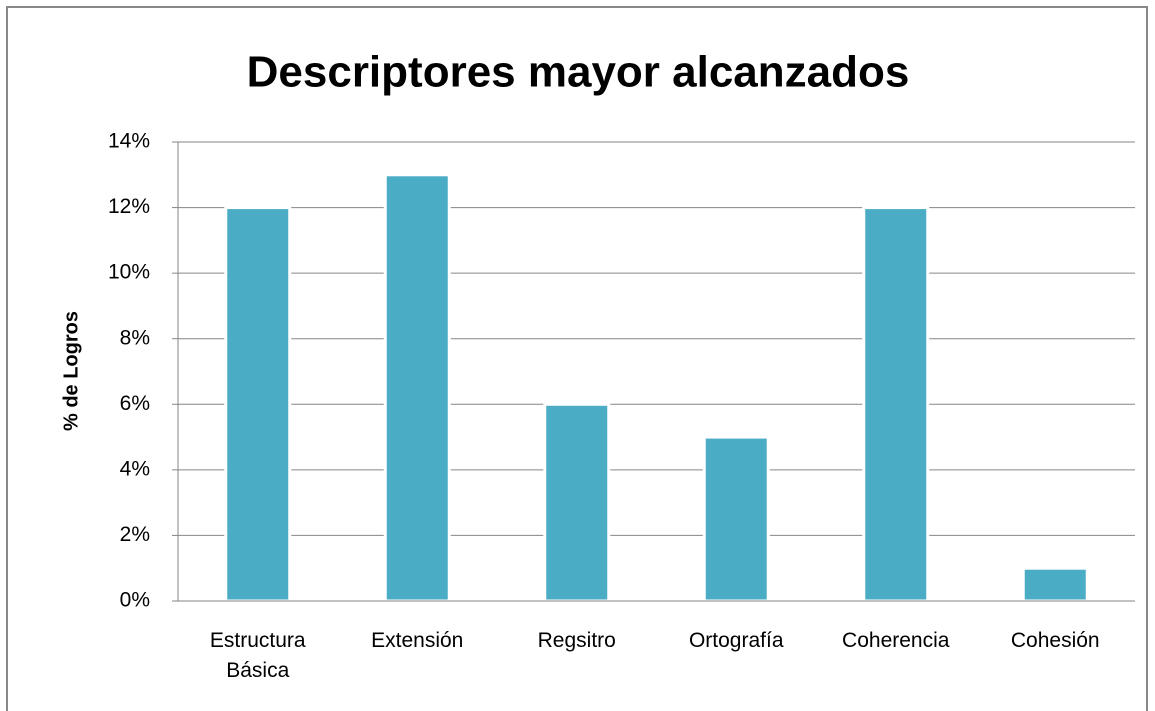  What do you see at coordinates (135, 534) in the screenshot?
I see `y-tick-label: 2%` at bounding box center [135, 534].